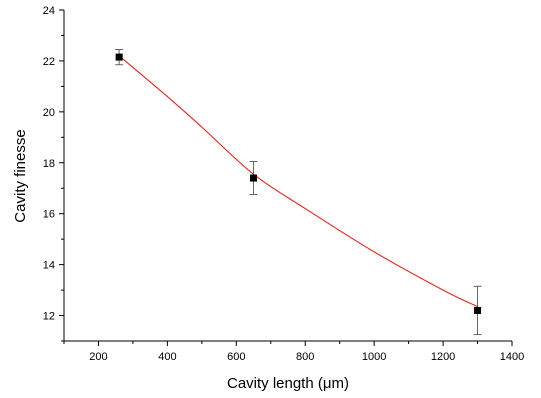  What do you see at coordinates (49, 113) in the screenshot?
I see `y-tick-label: 20` at bounding box center [49, 113].